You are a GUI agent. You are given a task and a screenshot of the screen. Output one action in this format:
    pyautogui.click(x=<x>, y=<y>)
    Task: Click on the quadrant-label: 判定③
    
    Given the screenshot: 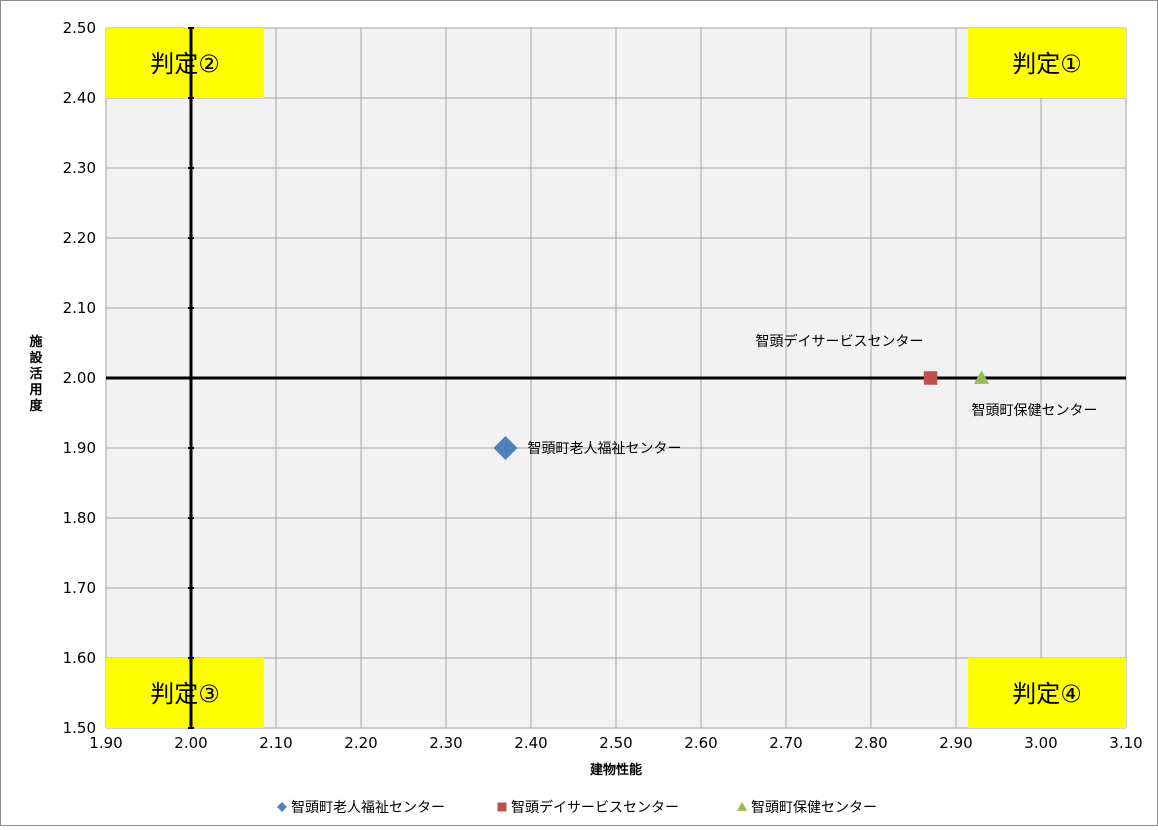 What is the action you would take?
    pyautogui.click(x=185, y=694)
    